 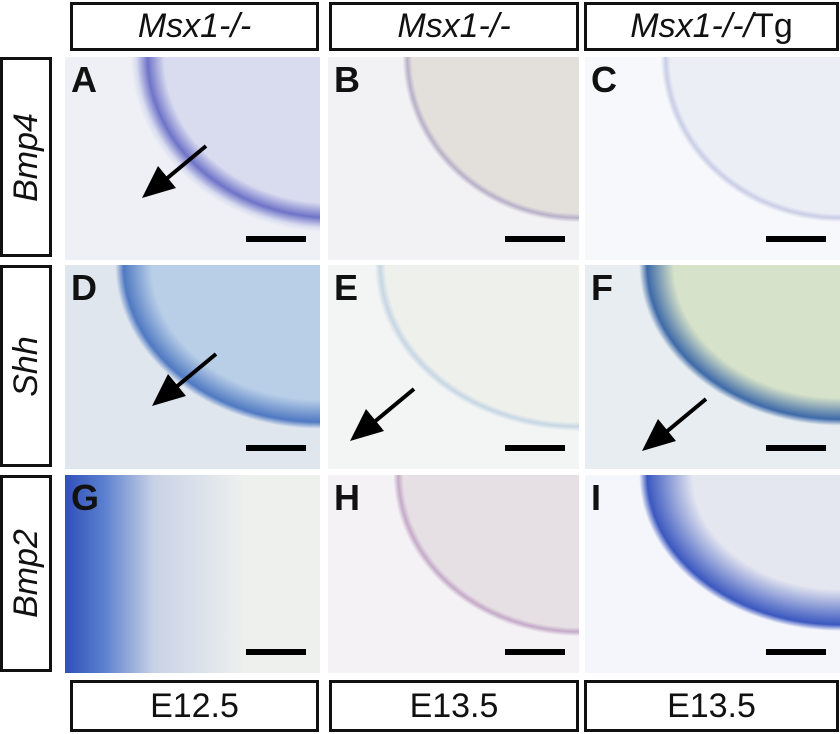 I want to click on column-header-2: Msx1-/-, so click(x=454, y=26).